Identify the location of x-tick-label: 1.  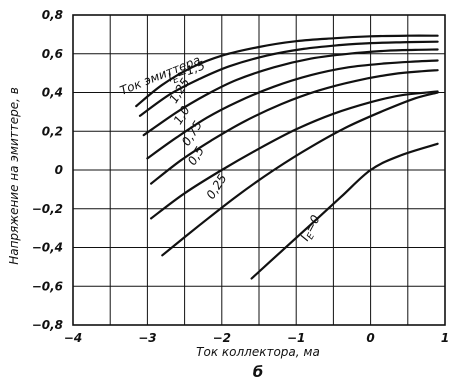
(445, 338).